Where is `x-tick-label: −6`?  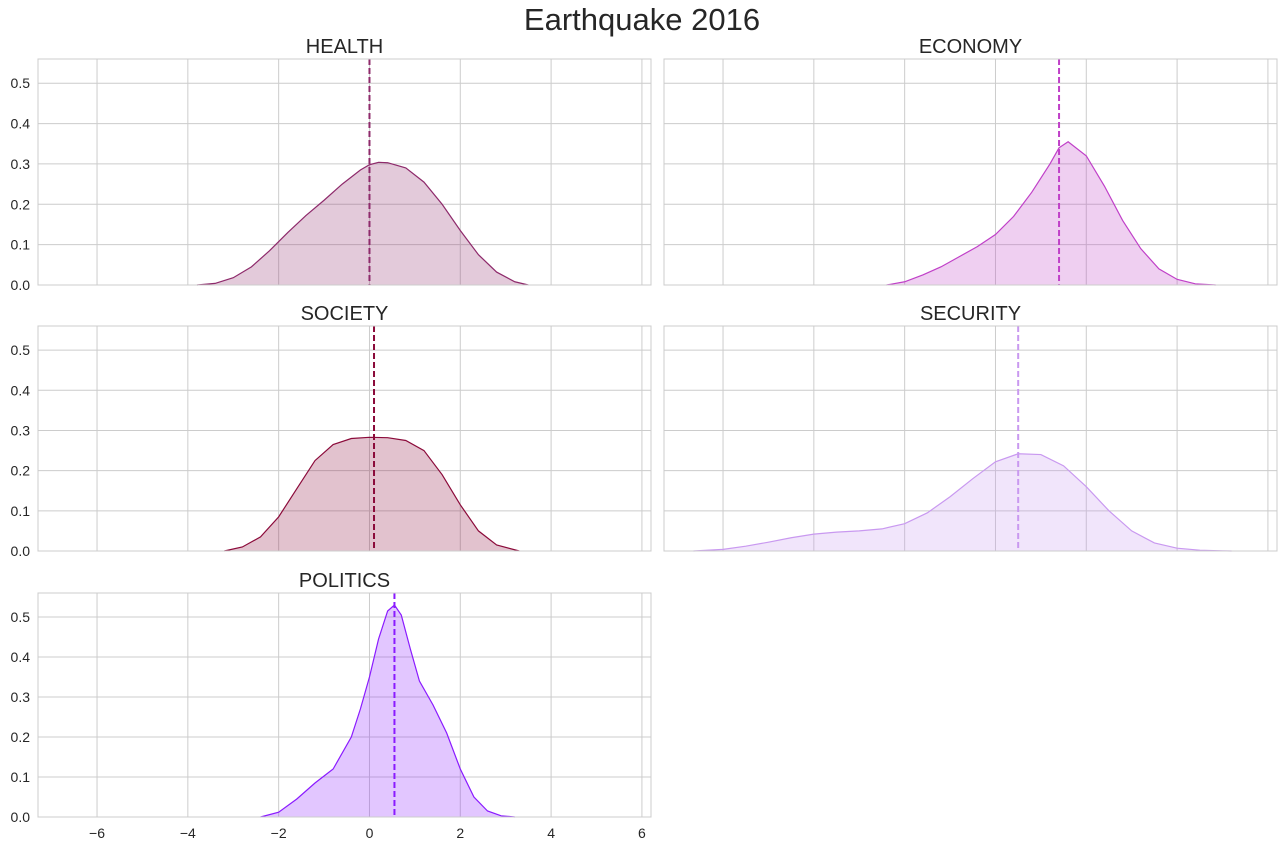
x-tick-label: −6 is located at coordinates (97, 833).